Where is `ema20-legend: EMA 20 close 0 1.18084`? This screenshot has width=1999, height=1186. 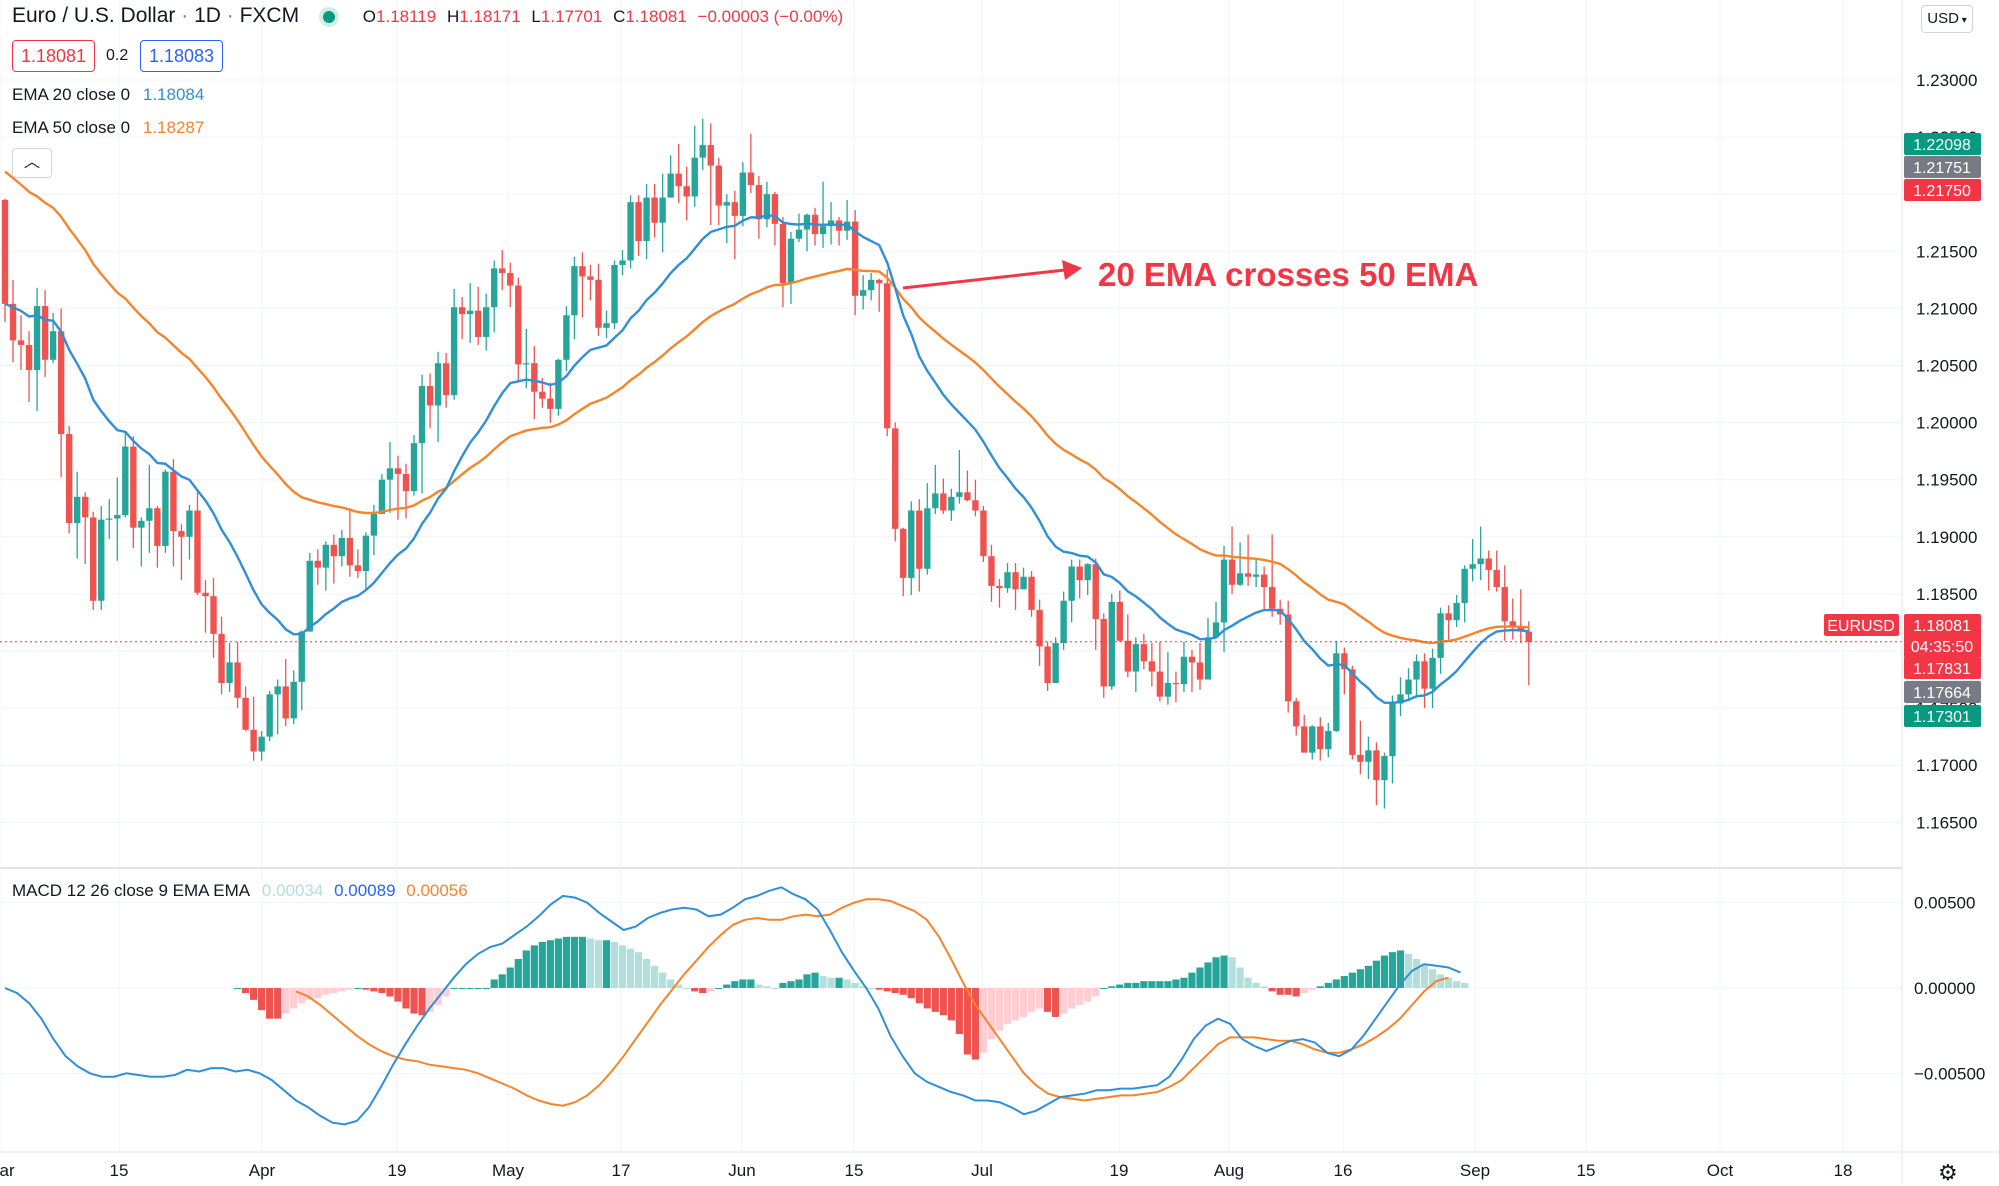 ema20-legend: EMA 20 close 0 1.18084 is located at coordinates (108, 94).